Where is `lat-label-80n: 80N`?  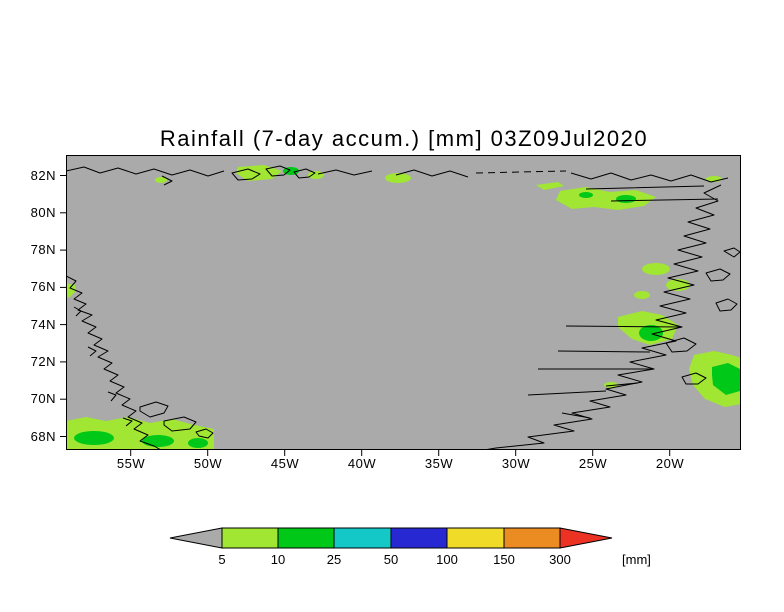 lat-label-80n: 80N is located at coordinates (43, 212).